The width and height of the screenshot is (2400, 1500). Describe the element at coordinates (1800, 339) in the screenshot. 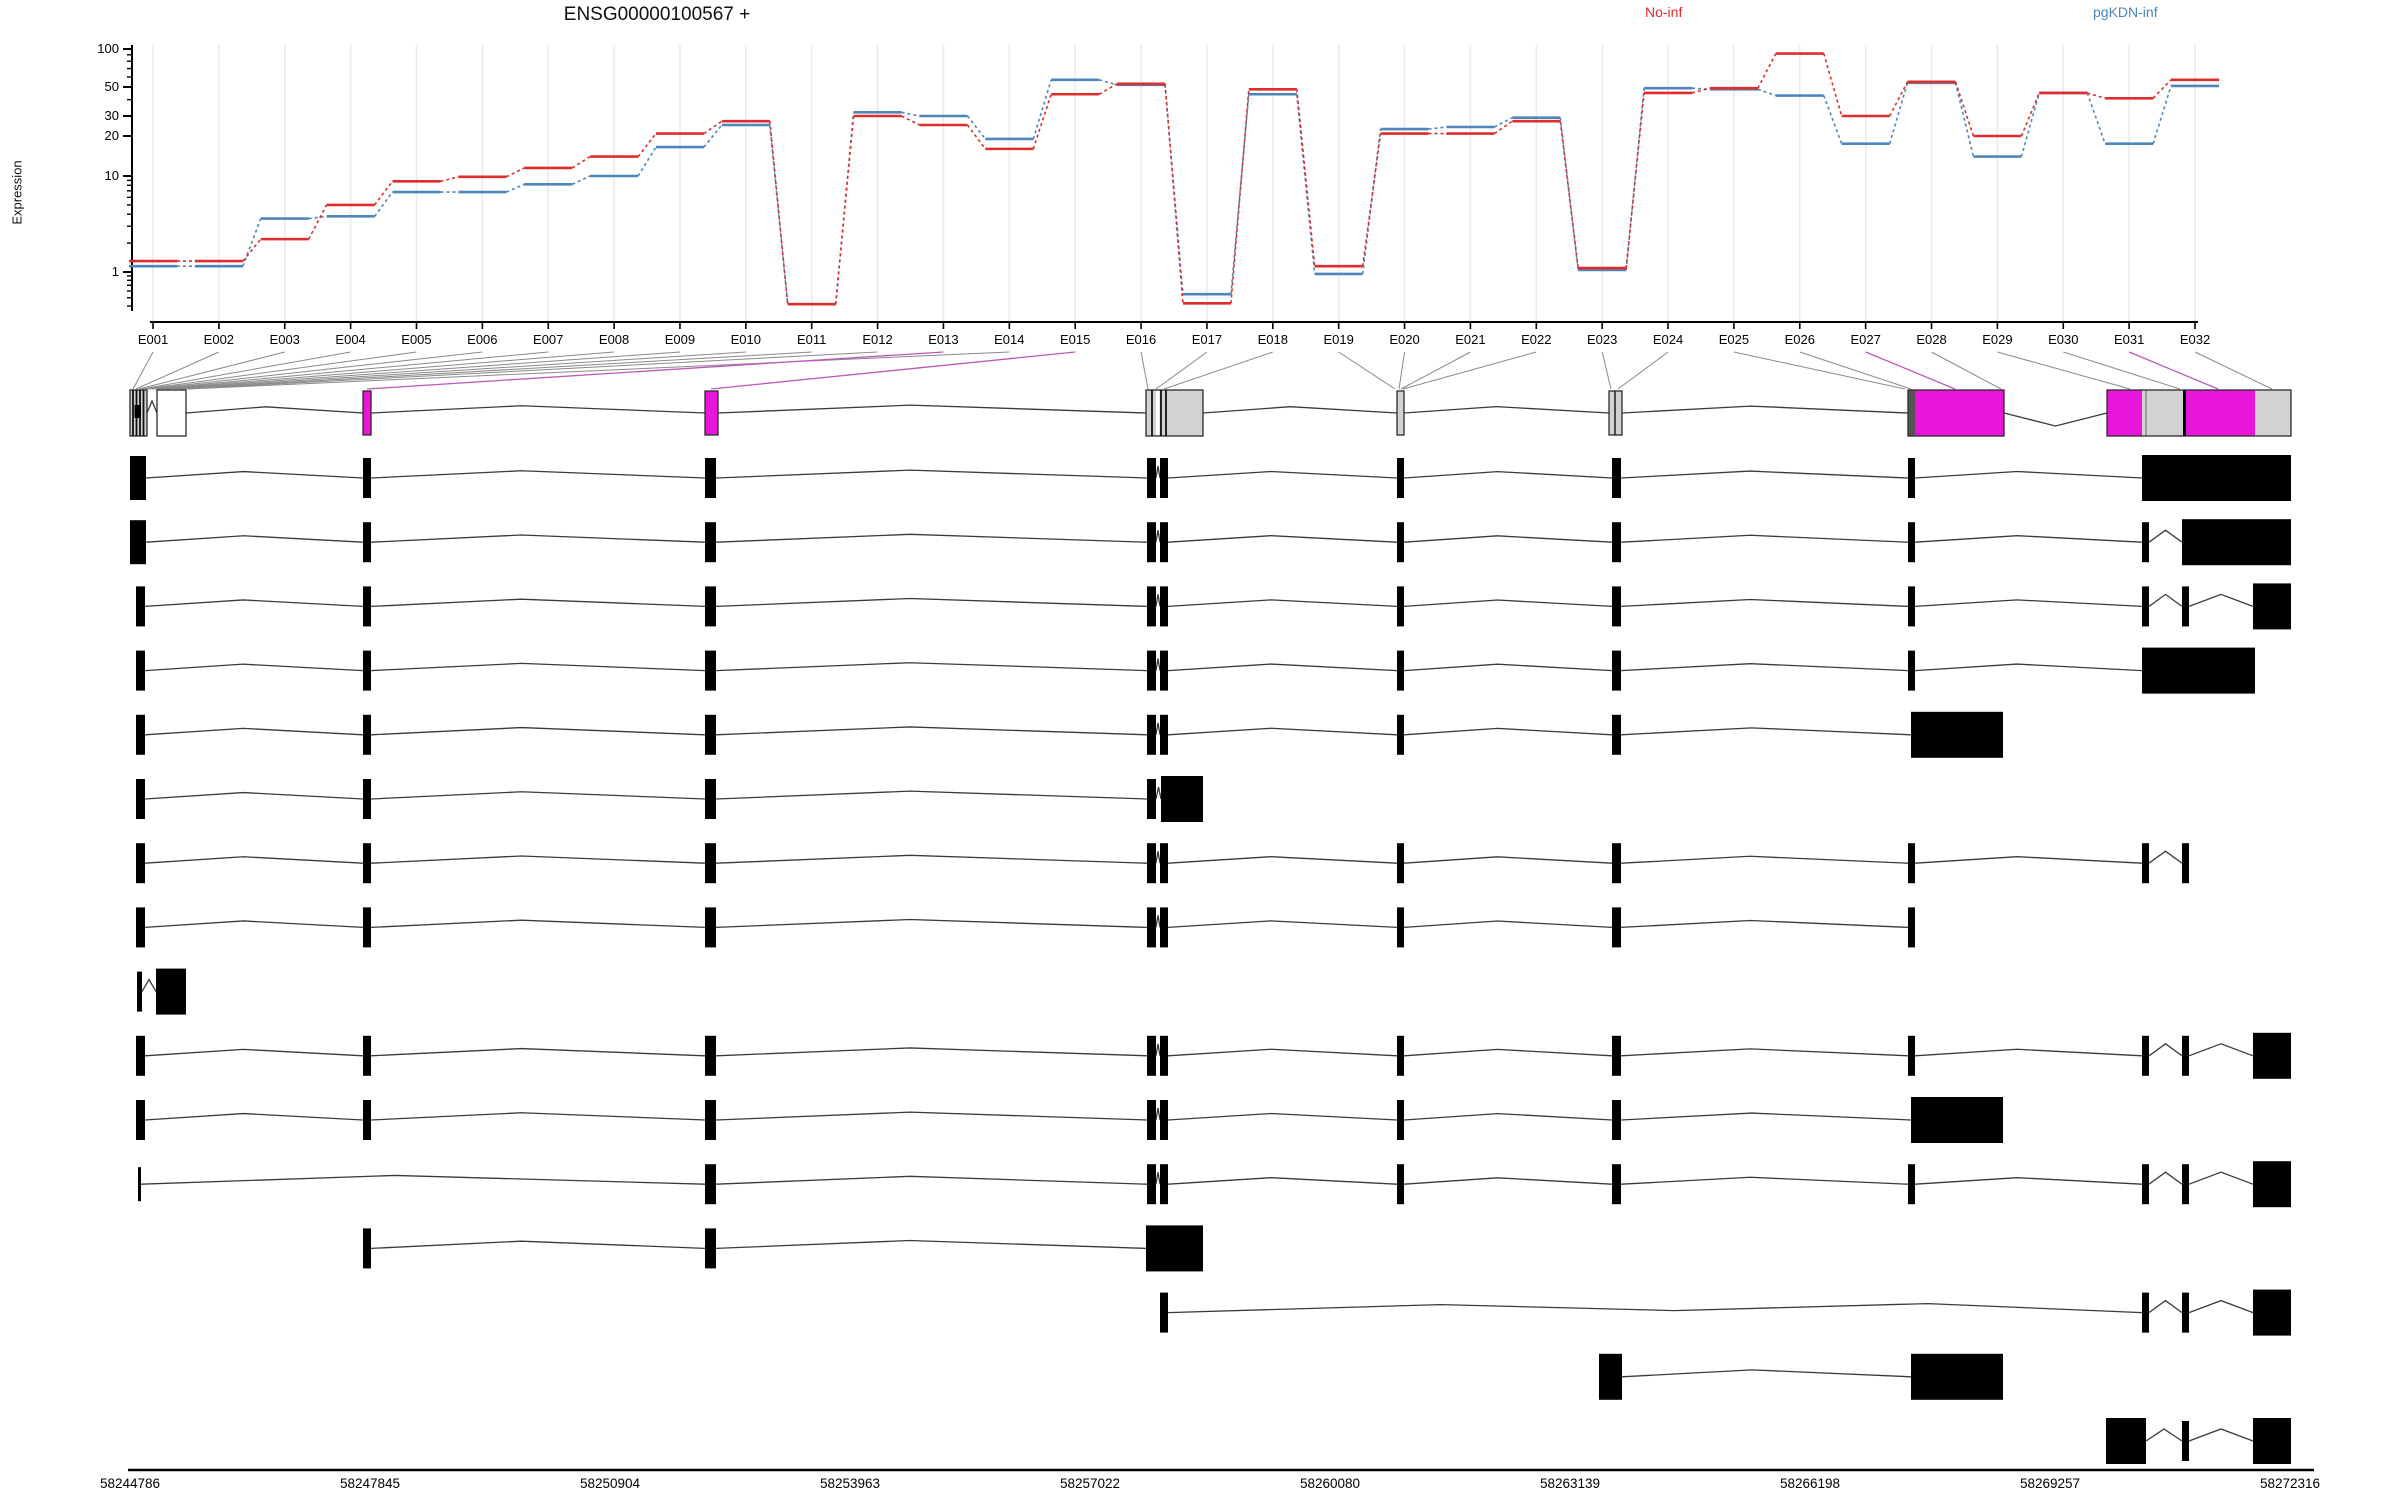

I see `svg-text: E026` at that location.